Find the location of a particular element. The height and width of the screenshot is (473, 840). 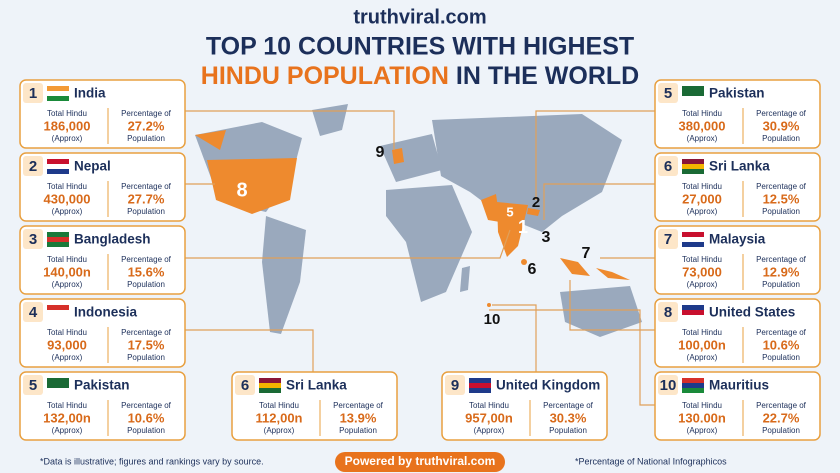

rank: 8 is located at coordinates (668, 312).